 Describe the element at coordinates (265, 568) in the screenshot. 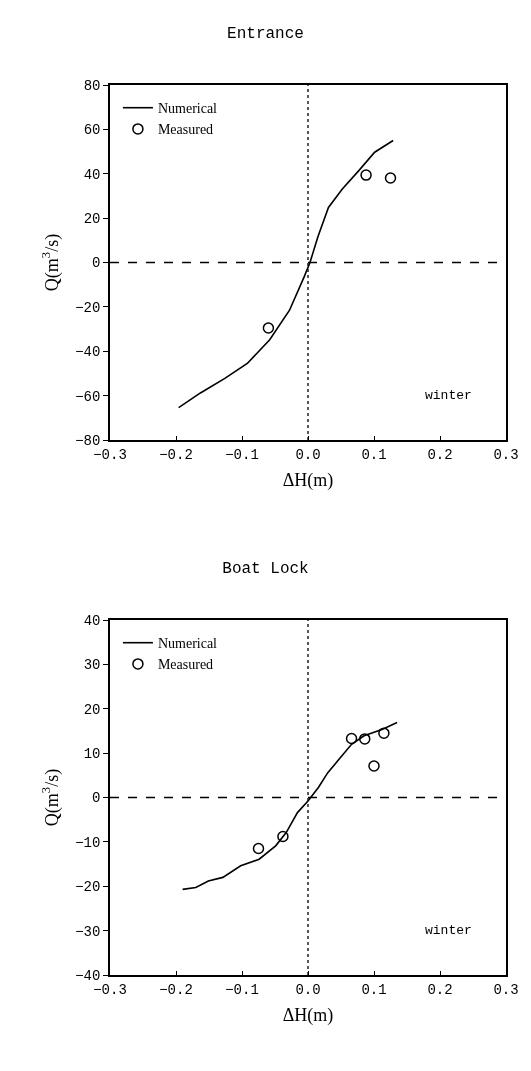

I see `chart-title: Boat Lock` at that location.